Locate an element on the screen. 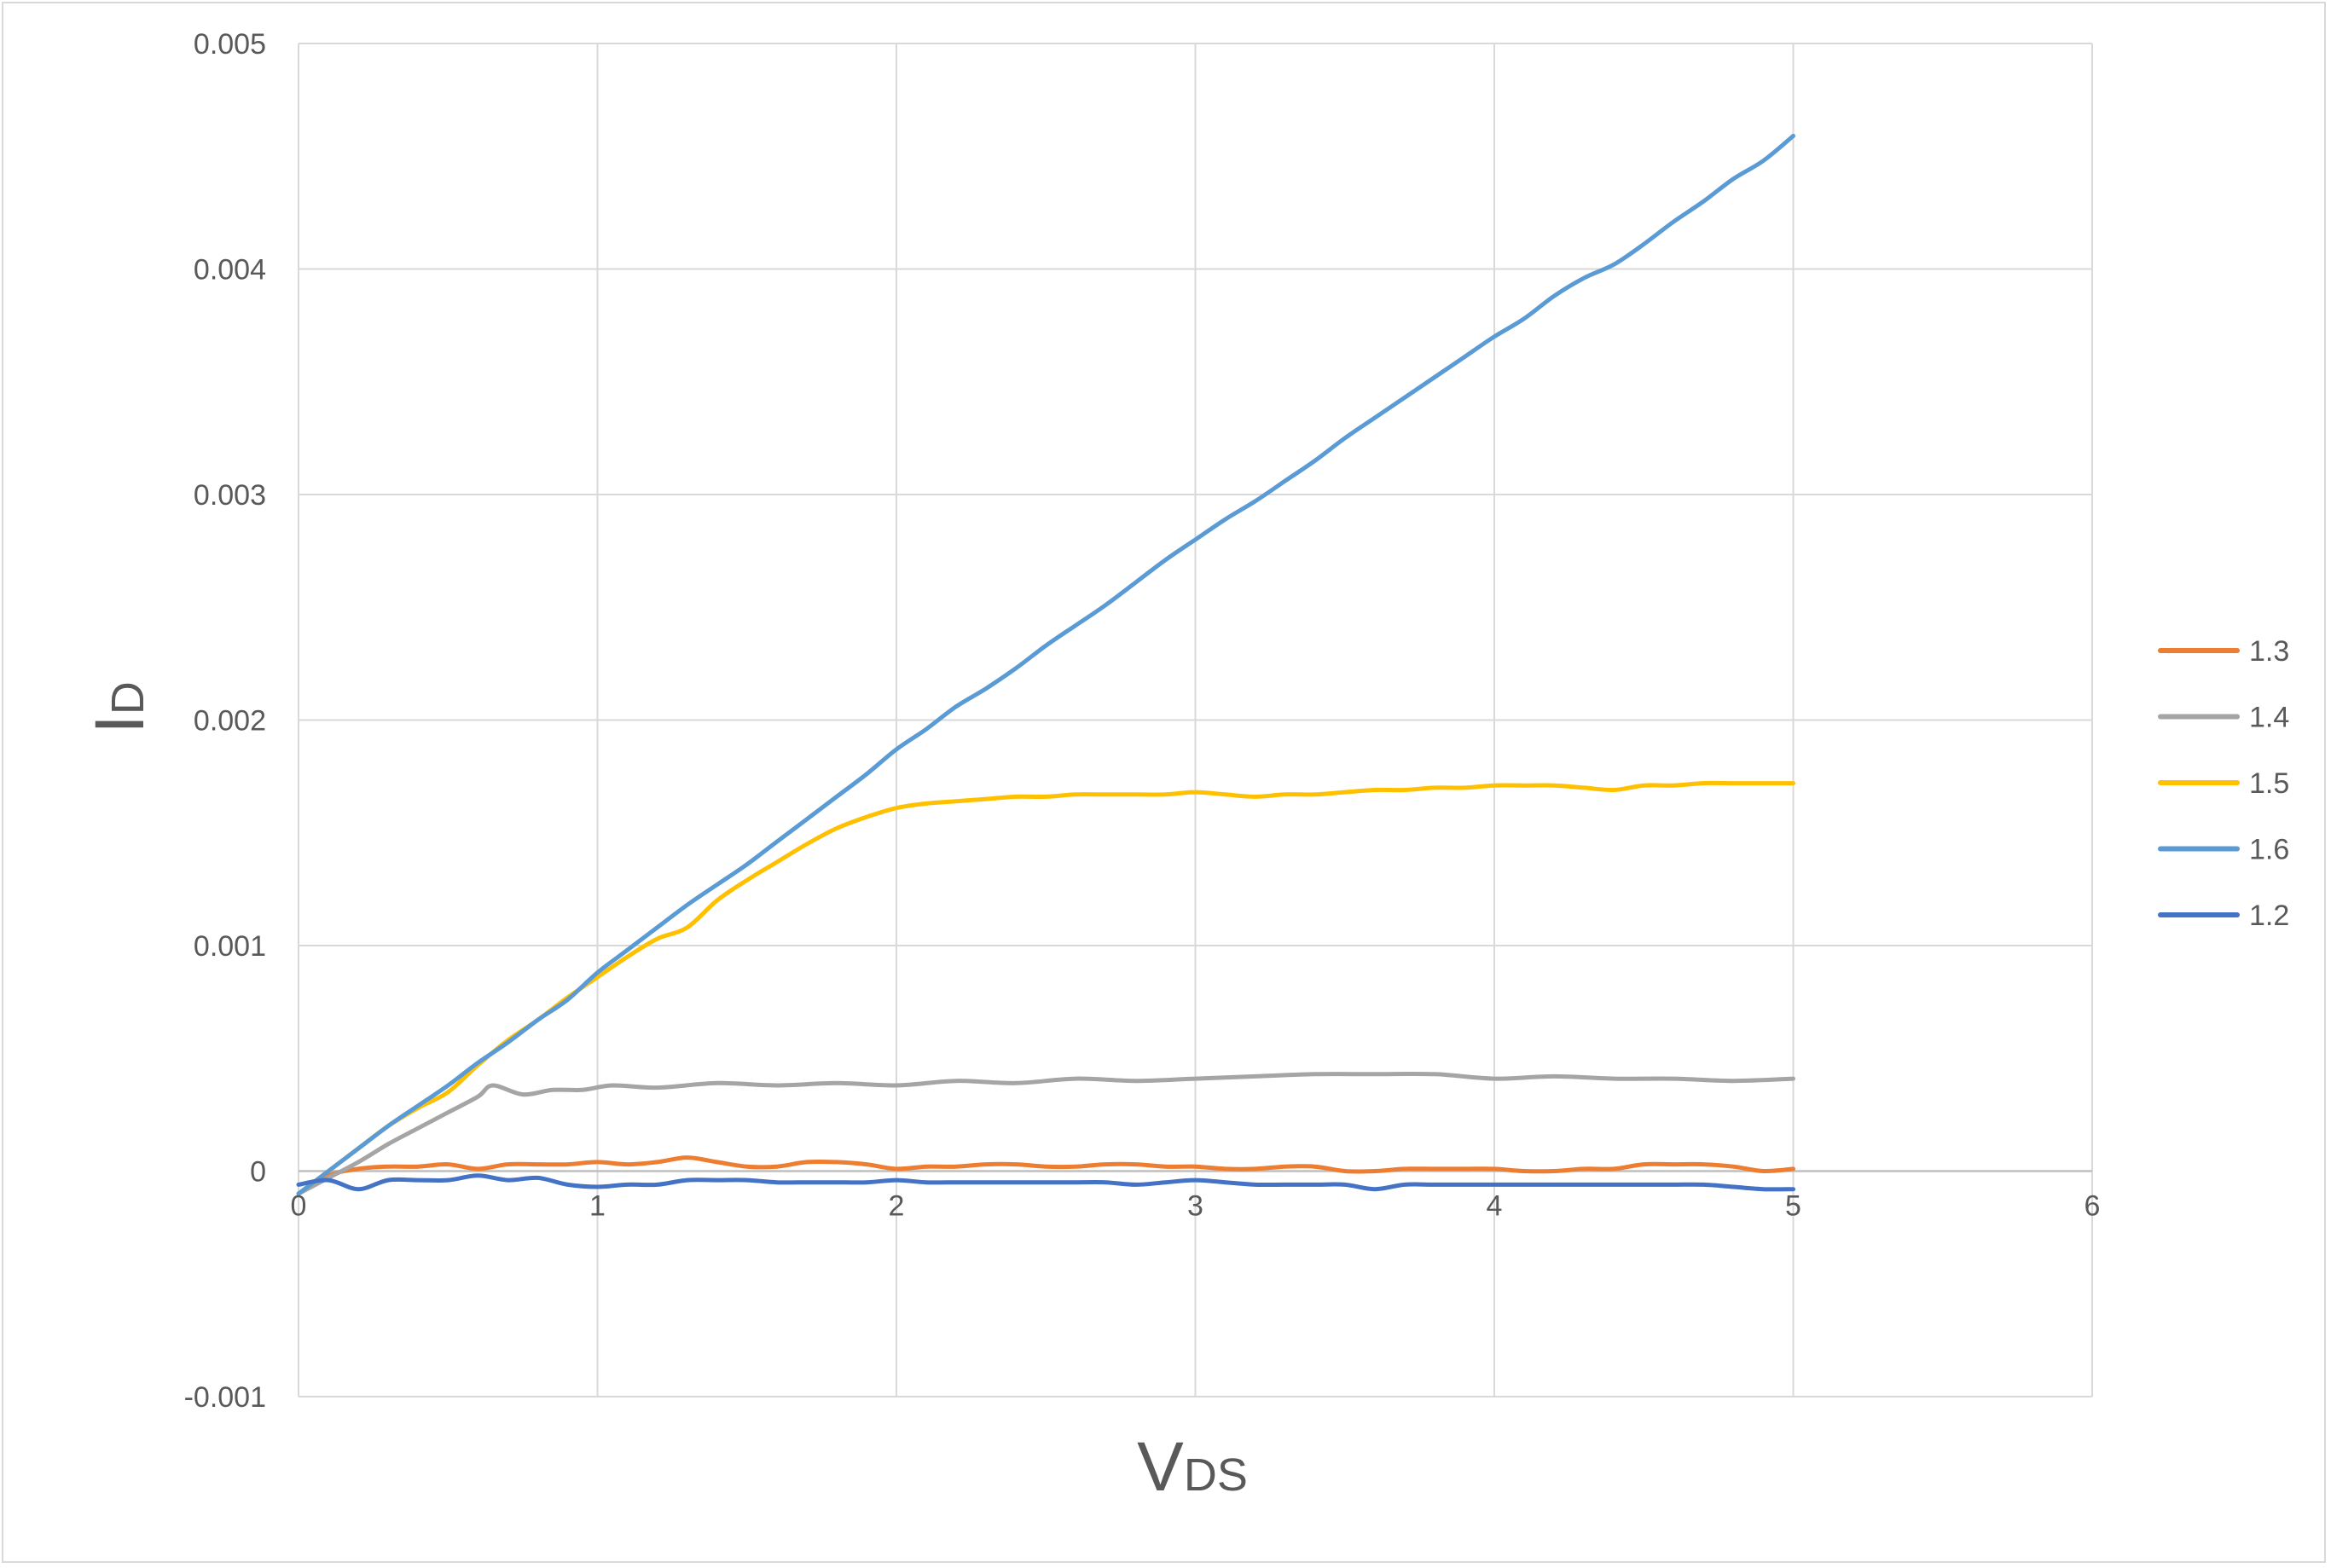 The width and height of the screenshot is (2331, 1568). y-axis-title: ID is located at coordinates (120, 707).